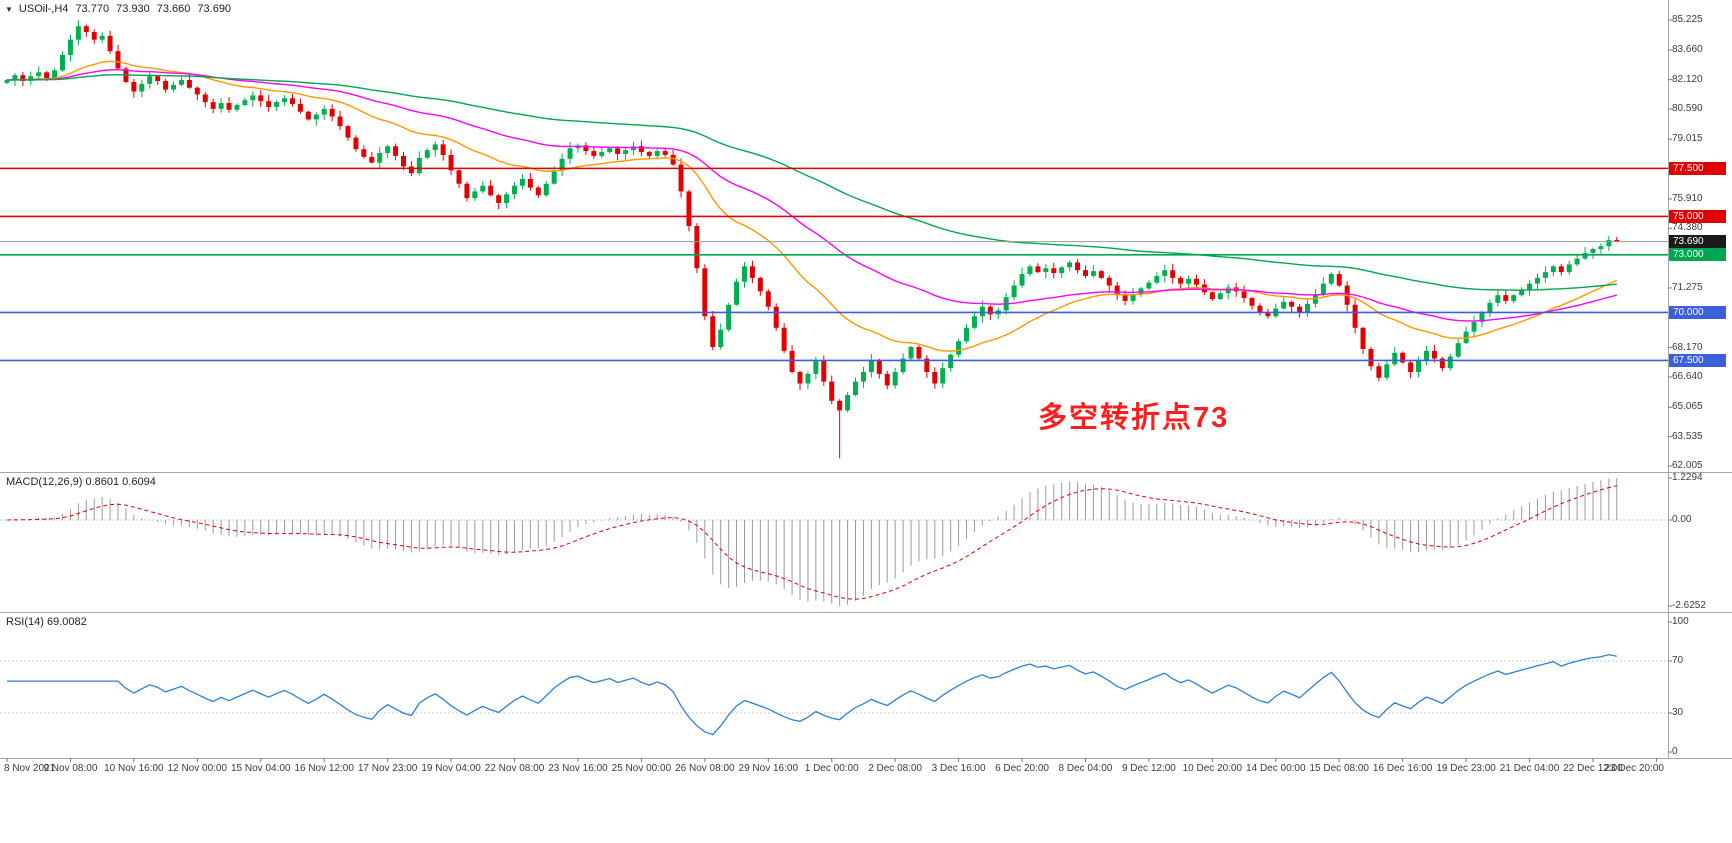 Image resolution: width=1732 pixels, height=843 pixels. Describe the element at coordinates (1700, 379) in the screenshot. I see `price-axis` at that location.